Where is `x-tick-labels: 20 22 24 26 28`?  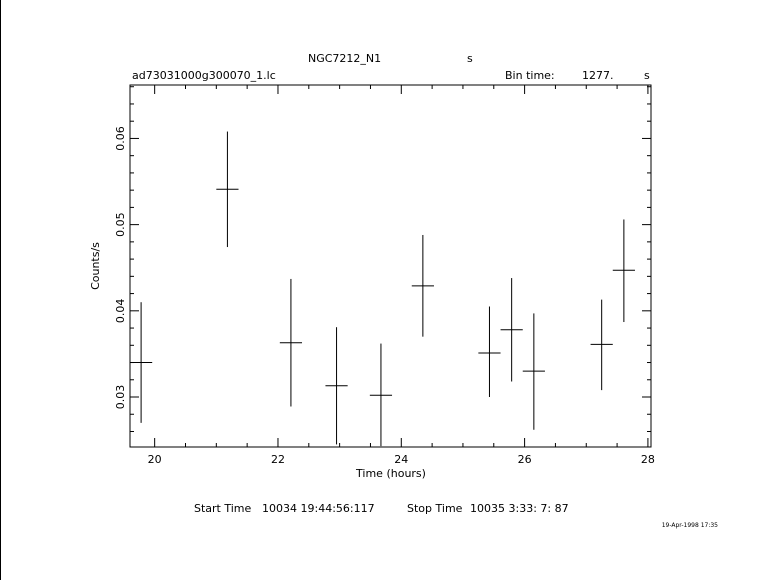
x-tick-labels: 20 22 24 26 28 is located at coordinates (401, 459).